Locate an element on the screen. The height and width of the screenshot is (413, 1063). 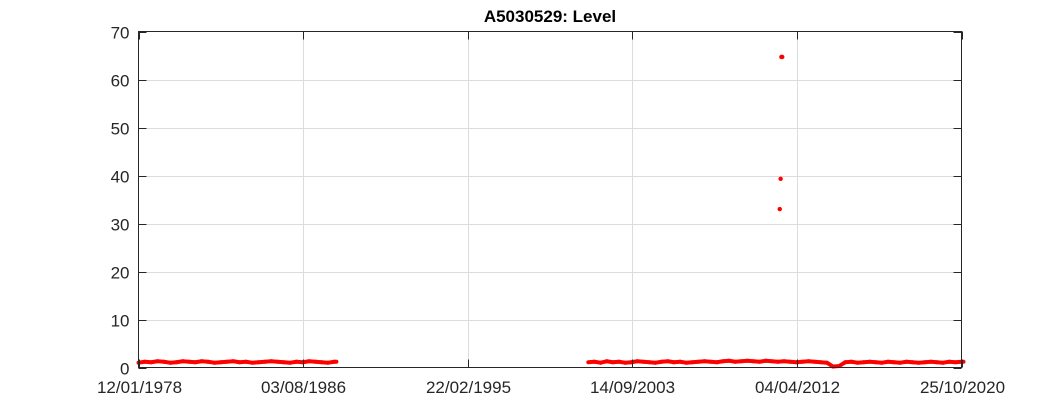
y-tick-label: 40 is located at coordinates (120, 177).